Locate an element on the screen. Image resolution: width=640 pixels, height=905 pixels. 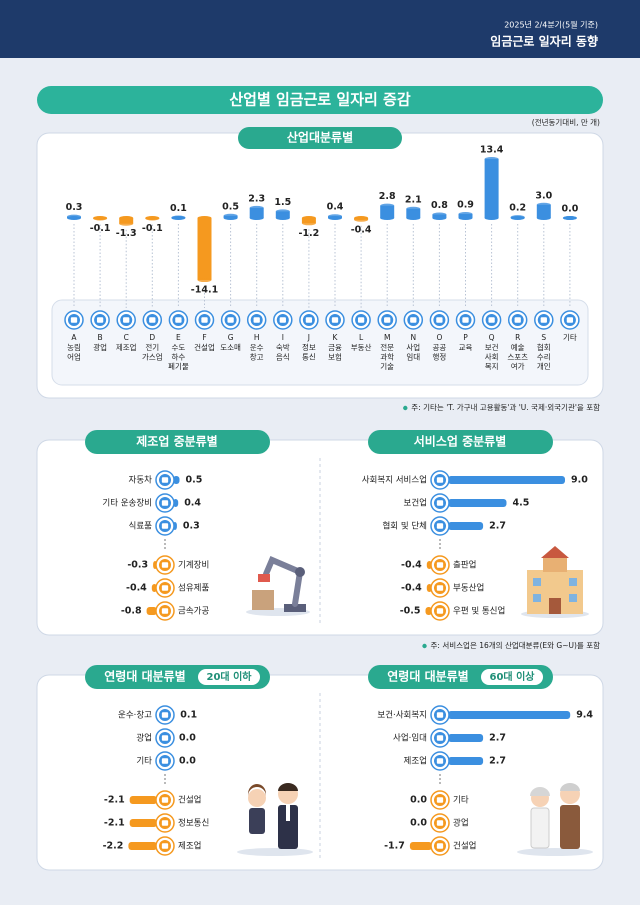
category-code: A is located at coordinates (74, 337).